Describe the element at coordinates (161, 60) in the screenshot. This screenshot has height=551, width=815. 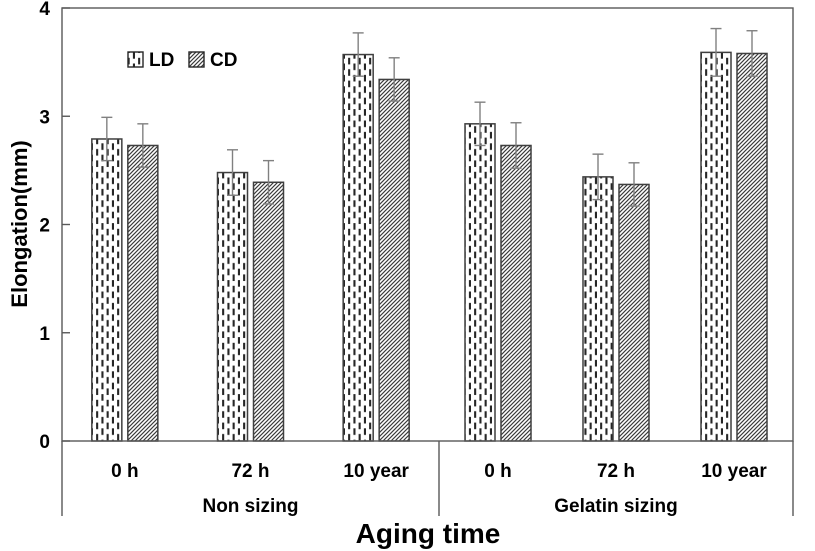
I see `legend-label-ld: LD` at that location.